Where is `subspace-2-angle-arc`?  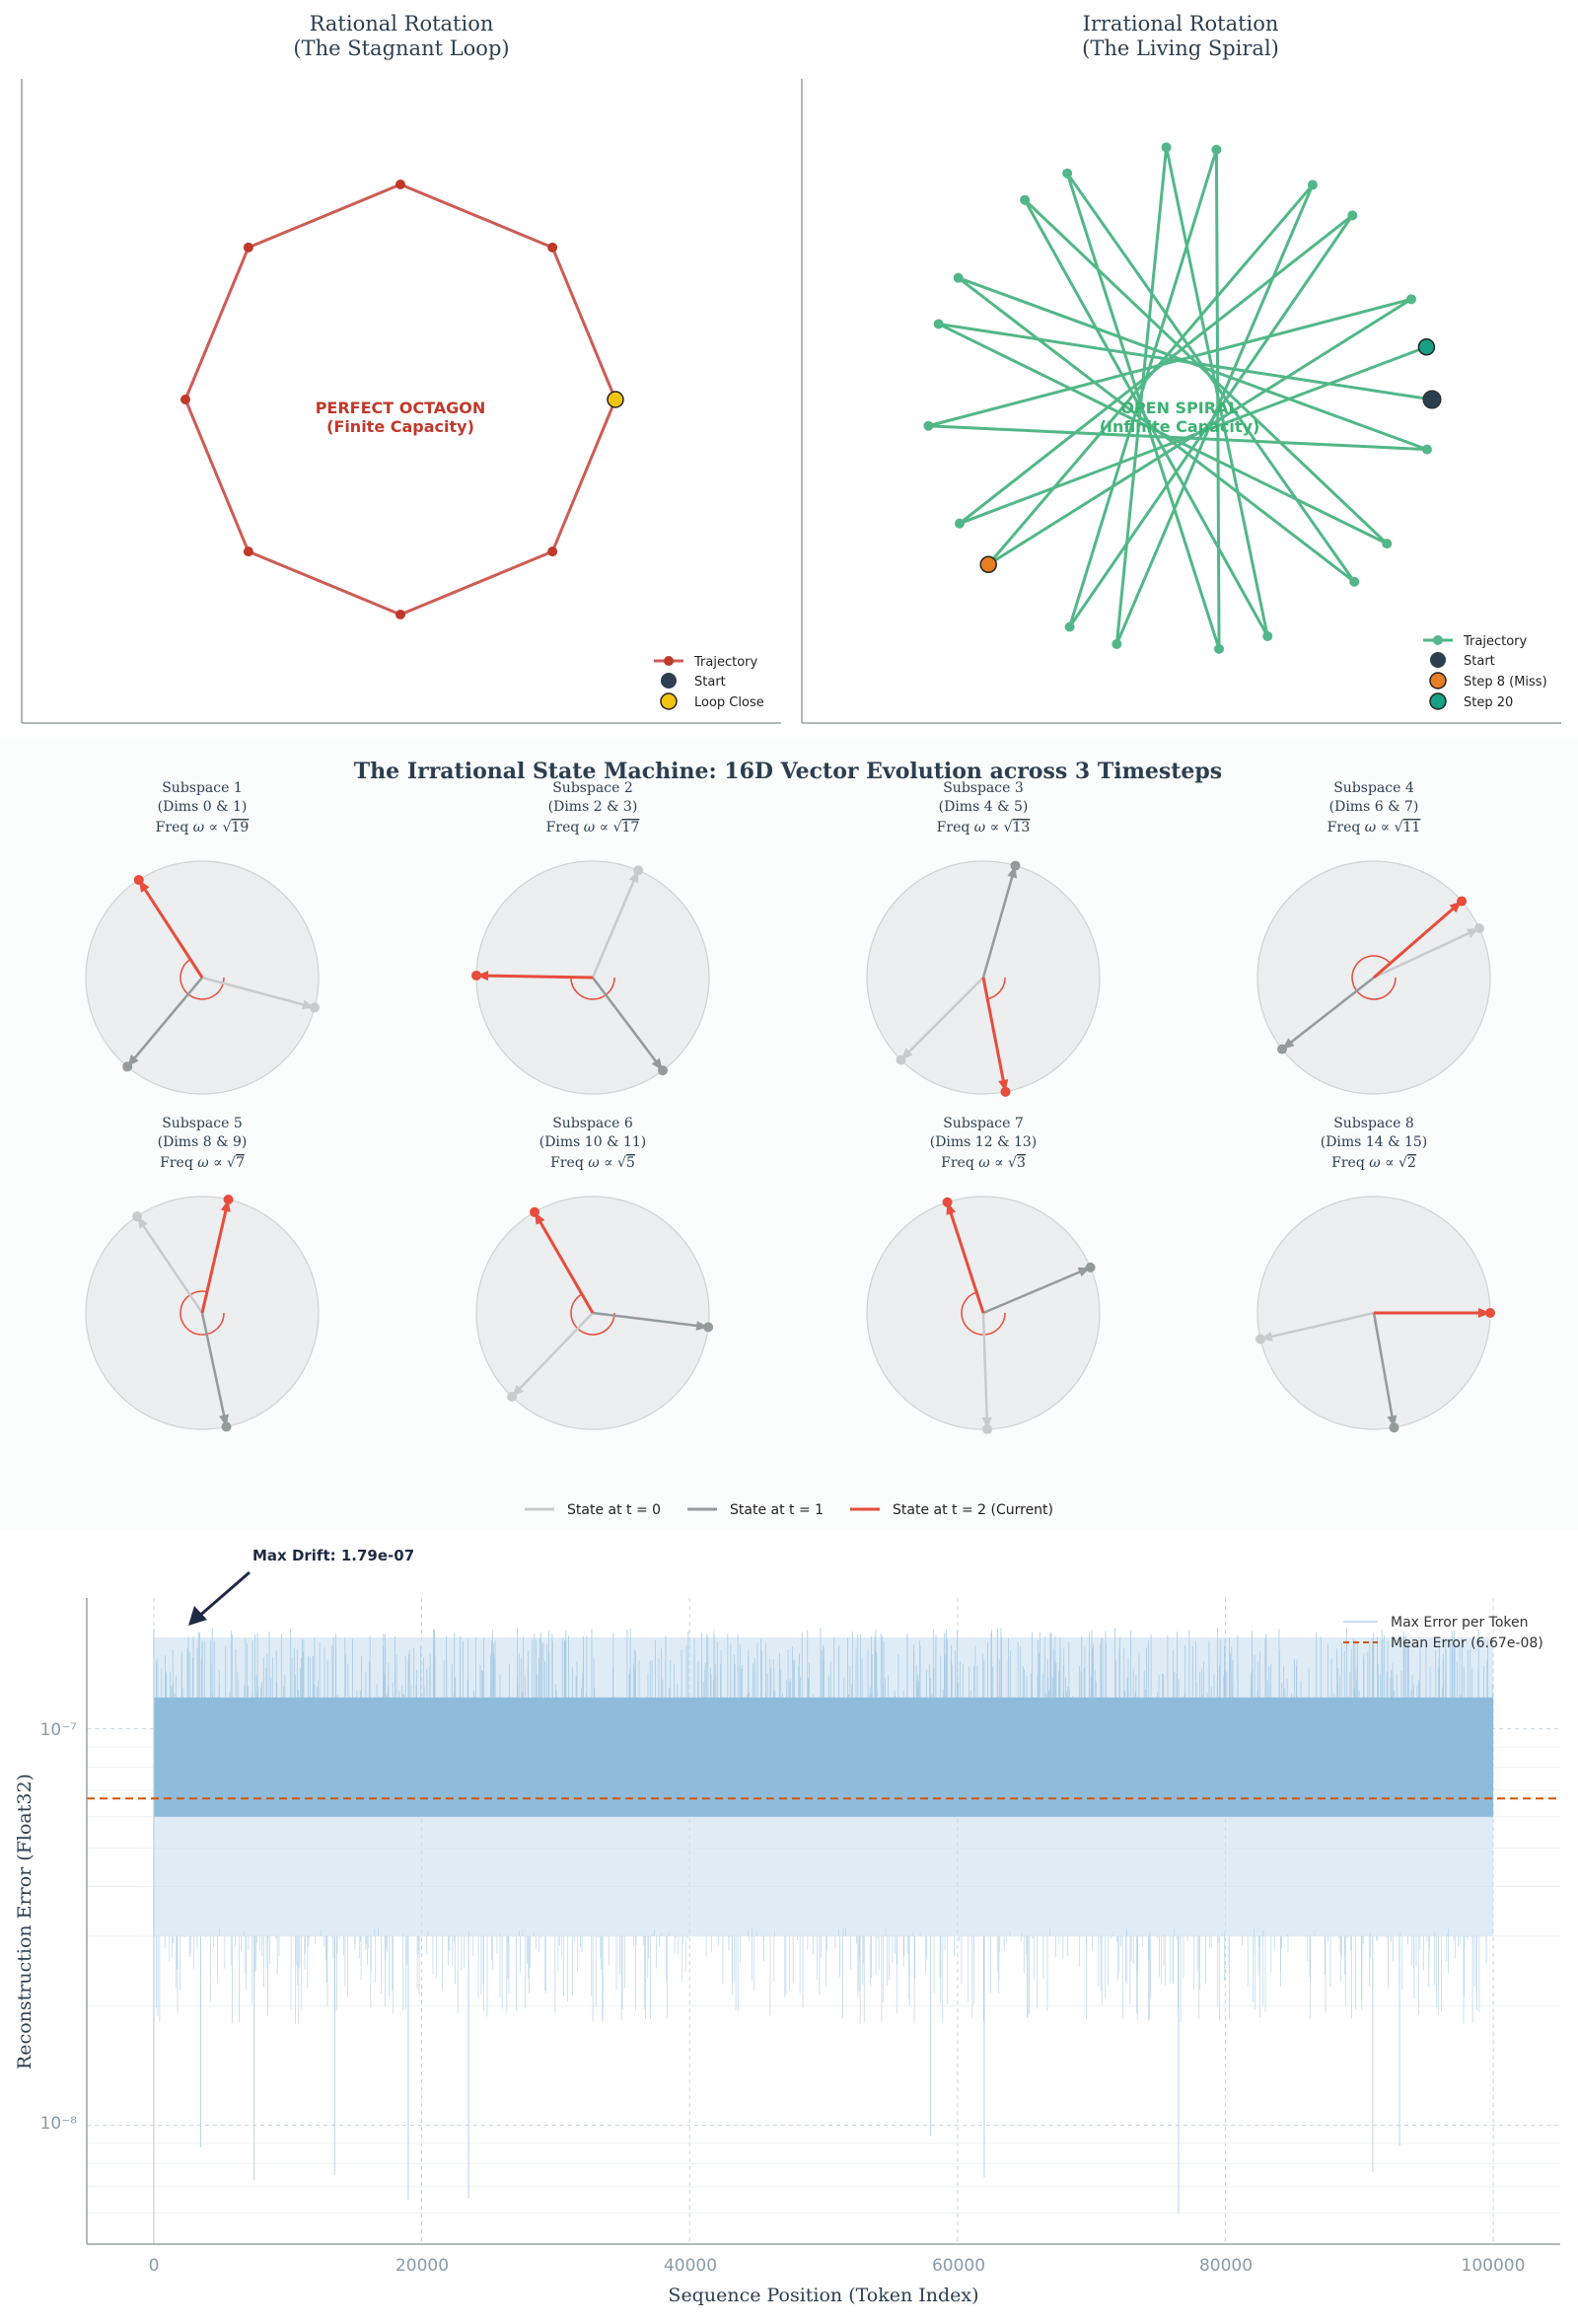
subspace-2-angle-arc is located at coordinates (593, 988).